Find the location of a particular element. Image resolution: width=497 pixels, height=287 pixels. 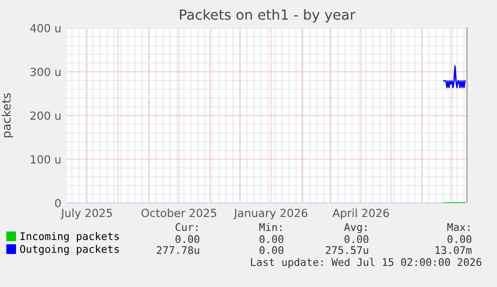

x-tick-label: October 2025 is located at coordinates (178, 213).